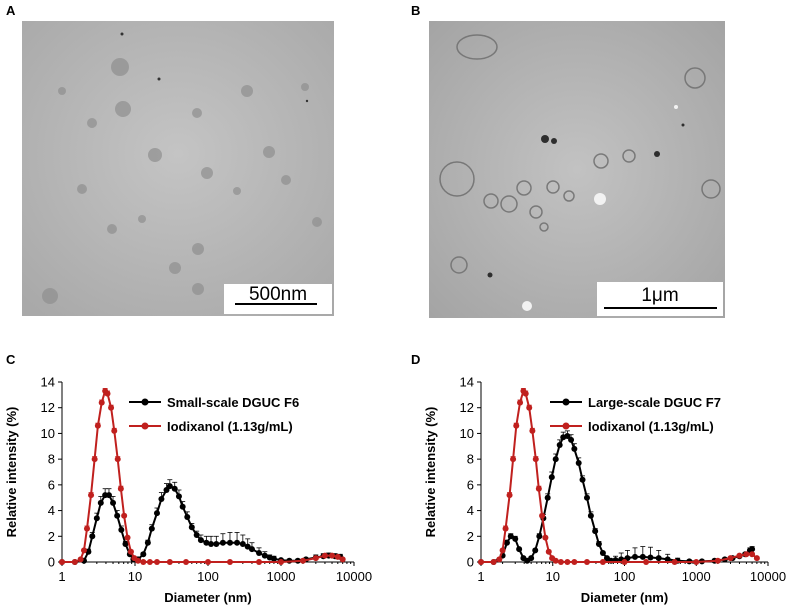 This screenshot has width=786, height=613. I want to click on y-tick-label: 12, so click(467, 407).